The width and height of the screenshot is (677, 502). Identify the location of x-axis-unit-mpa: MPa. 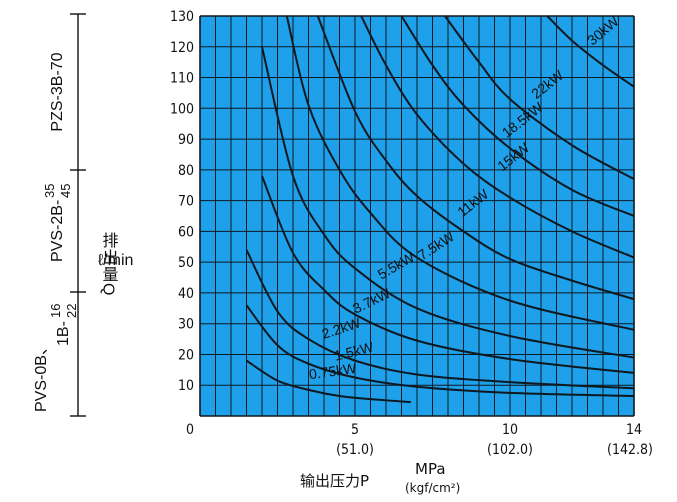
(430, 469).